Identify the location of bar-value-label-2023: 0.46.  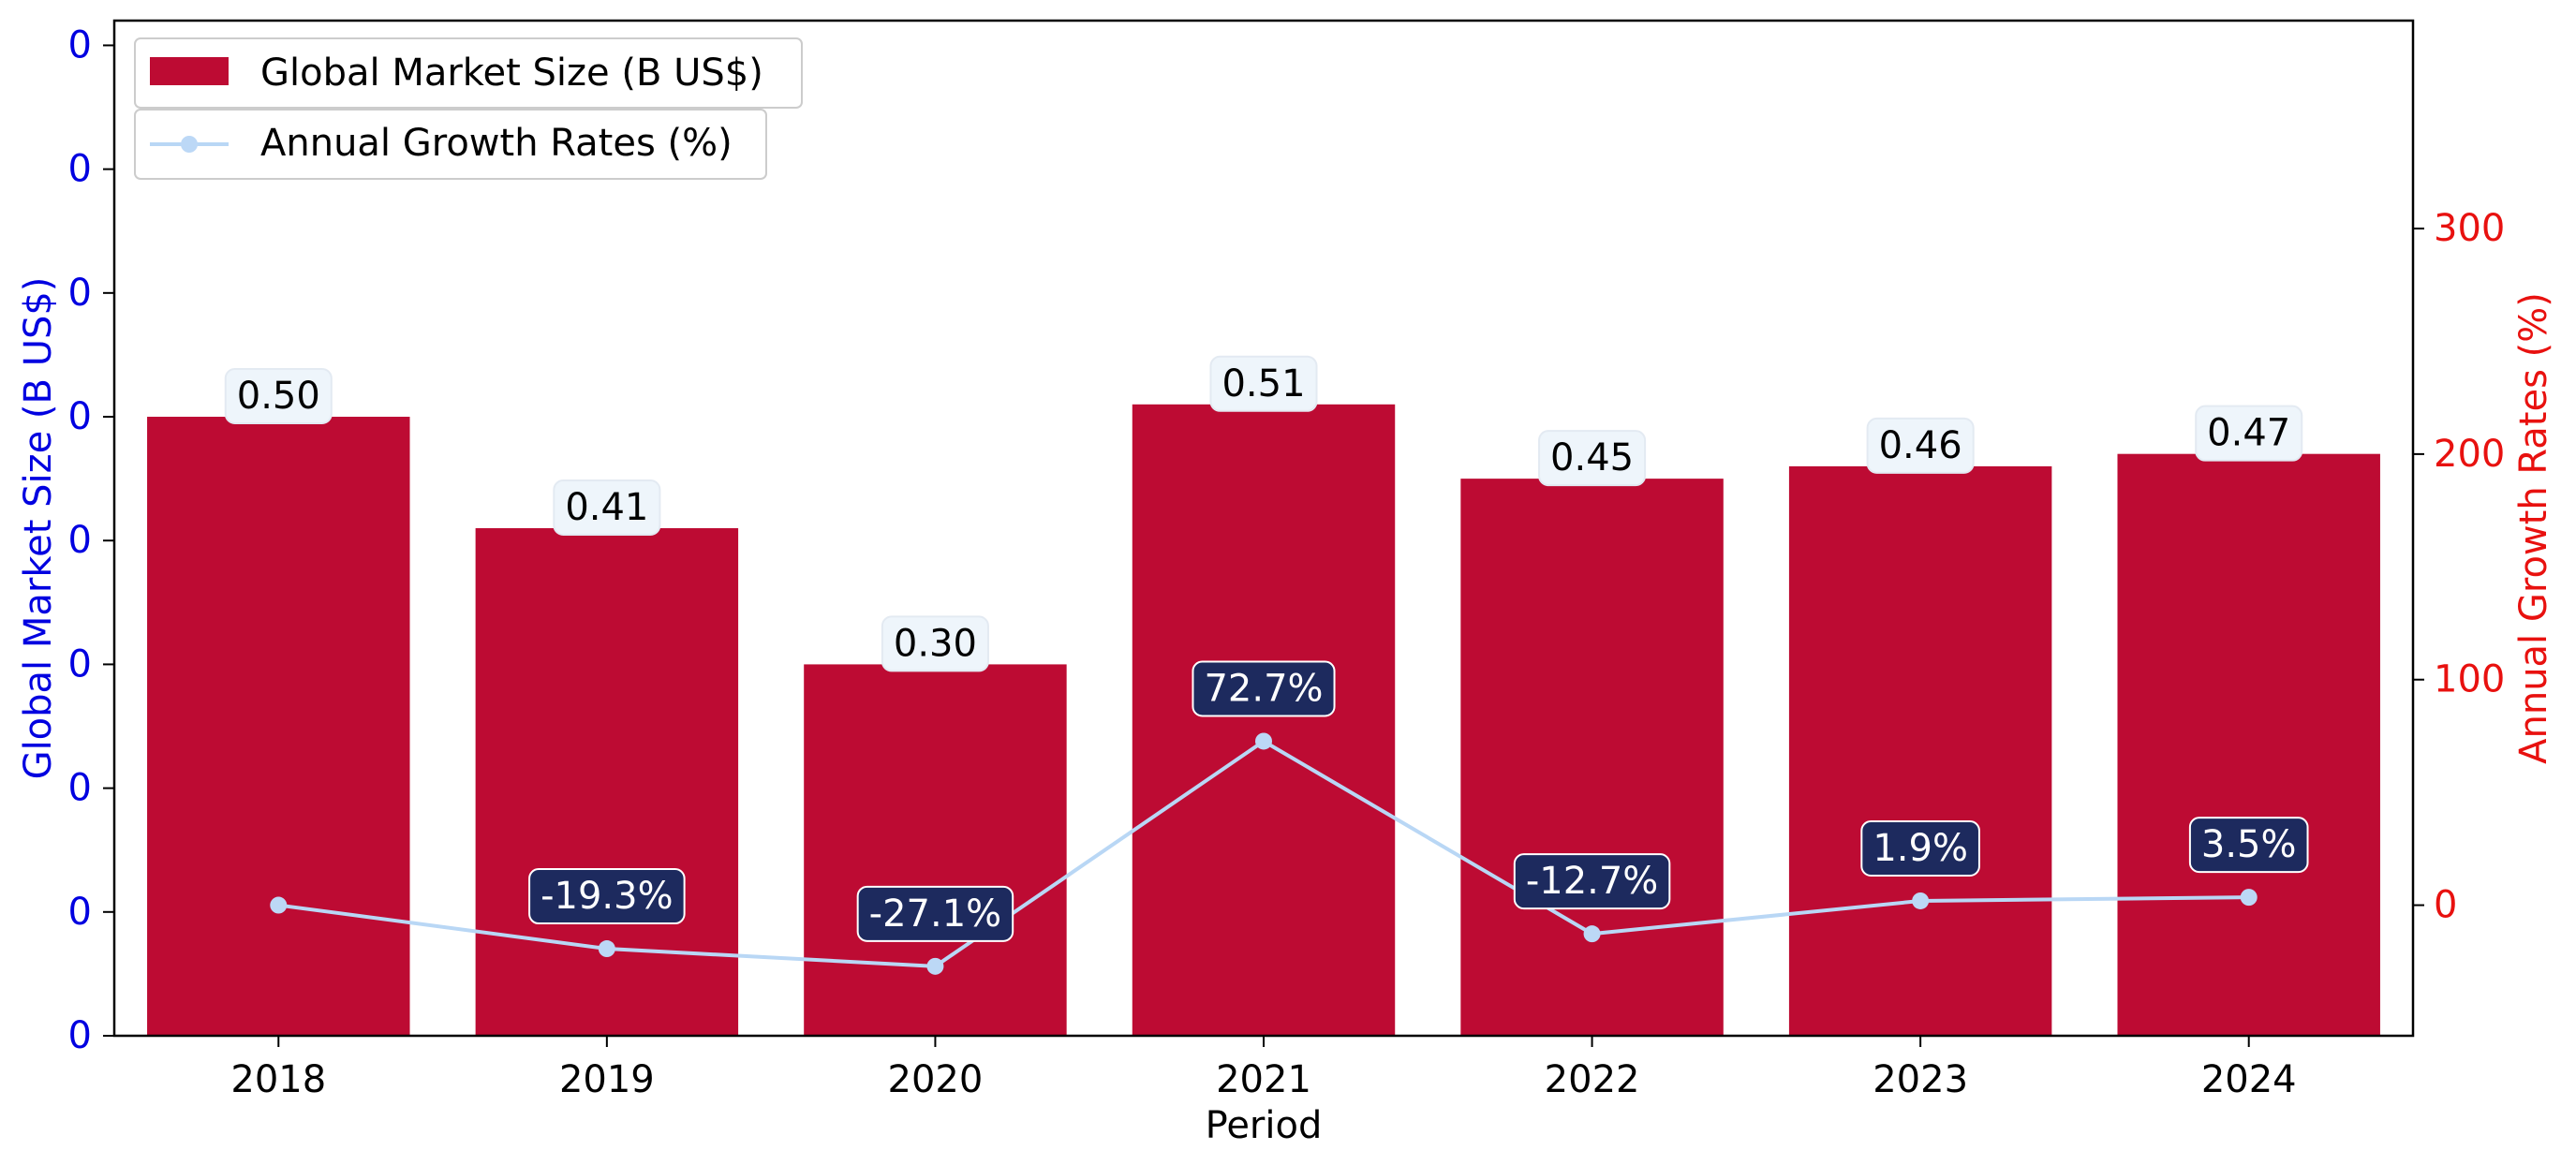
(1920, 445).